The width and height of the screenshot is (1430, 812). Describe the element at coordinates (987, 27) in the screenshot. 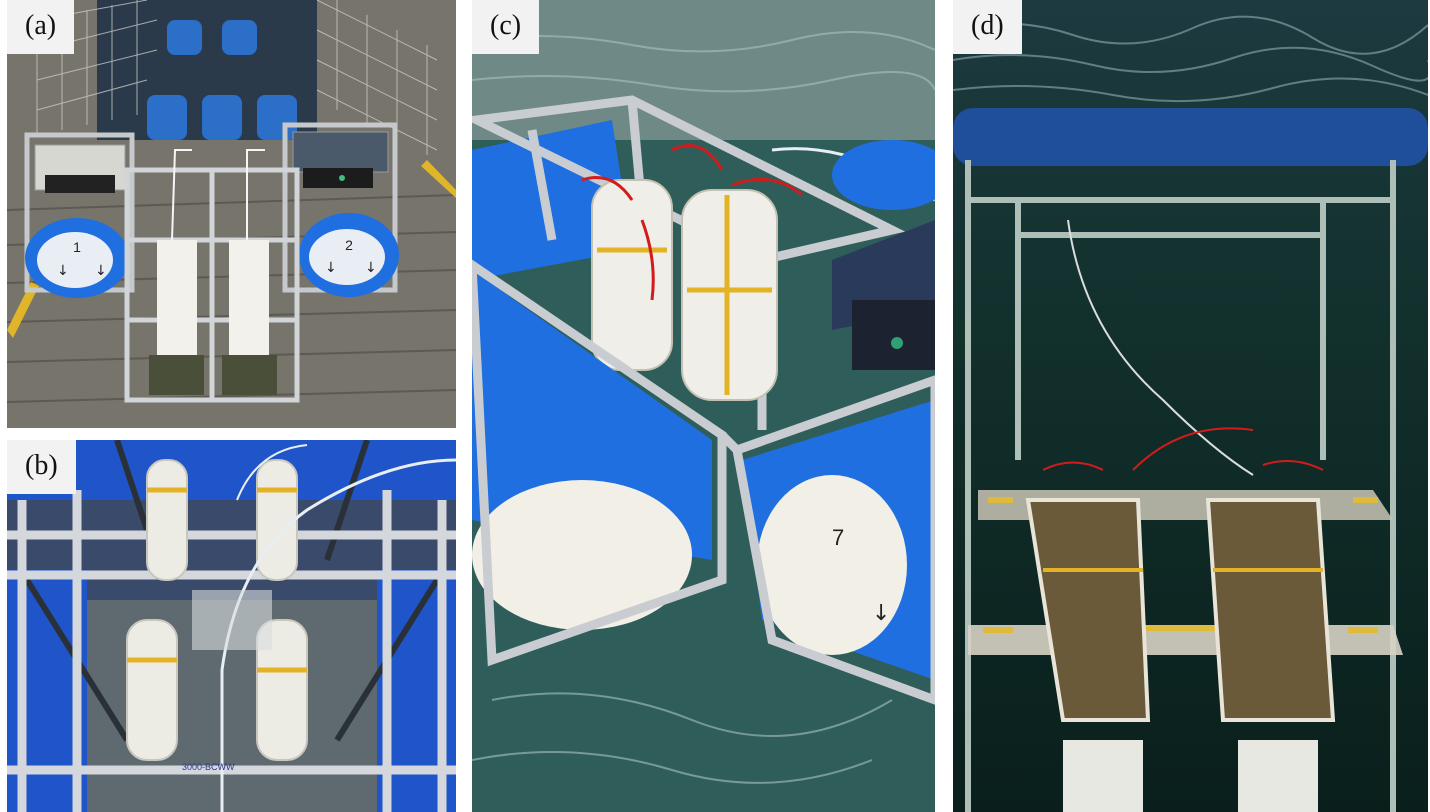

I see `panel-d-label: (d)` at that location.